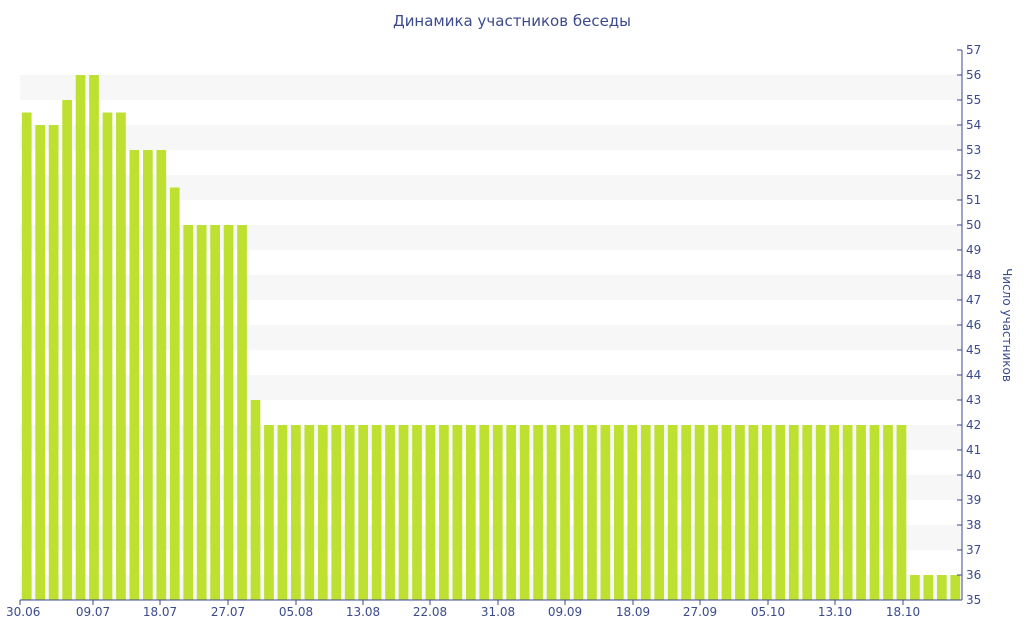  What do you see at coordinates (973, 125) in the screenshot?
I see `y-tick-label: 54` at bounding box center [973, 125].